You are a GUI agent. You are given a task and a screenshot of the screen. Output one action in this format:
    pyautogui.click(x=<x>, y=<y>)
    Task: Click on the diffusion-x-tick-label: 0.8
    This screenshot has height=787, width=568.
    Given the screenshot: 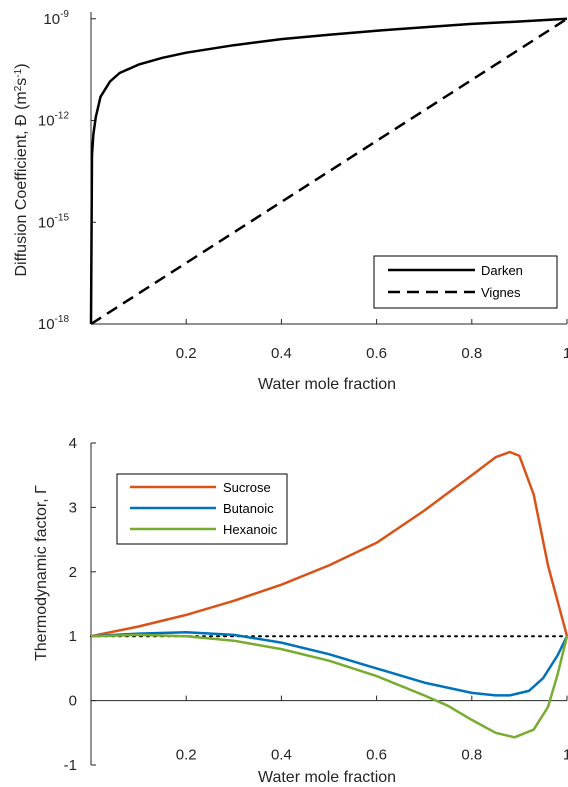 What is the action you would take?
    pyautogui.click(x=471, y=353)
    